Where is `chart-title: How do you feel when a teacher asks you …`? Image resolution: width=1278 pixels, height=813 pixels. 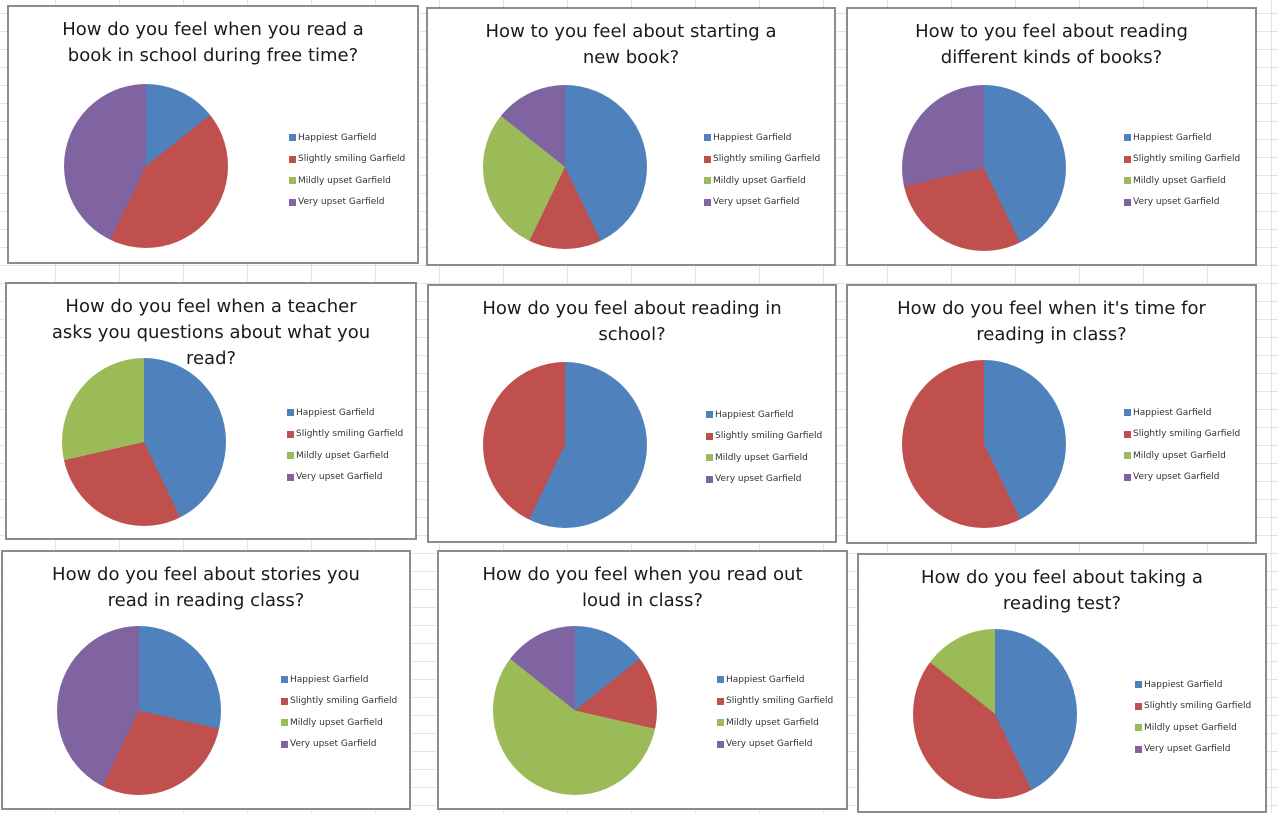
chart-title: How do you feel when a teacher asks you … is located at coordinates (211, 332).